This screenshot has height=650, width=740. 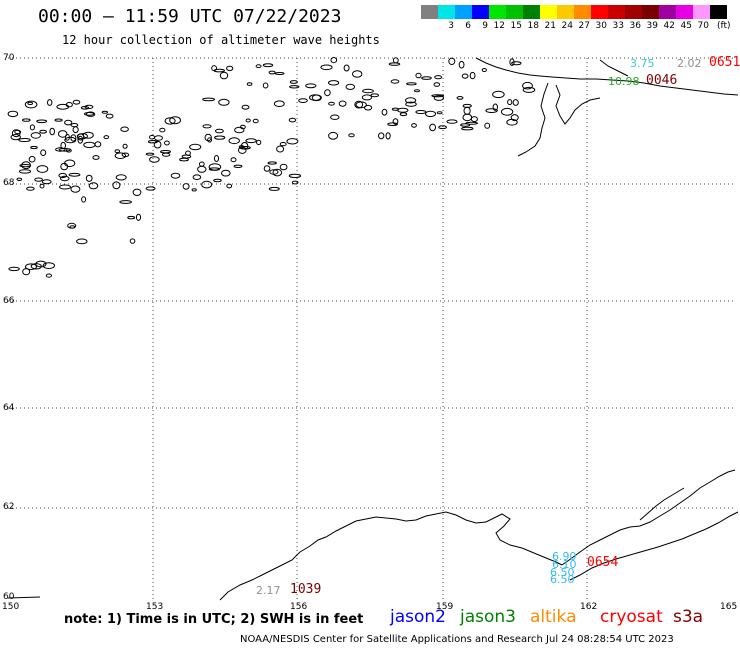 What do you see at coordinates (689, 63) in the screenshot?
I see `swh-value: 2.02` at bounding box center [689, 63].